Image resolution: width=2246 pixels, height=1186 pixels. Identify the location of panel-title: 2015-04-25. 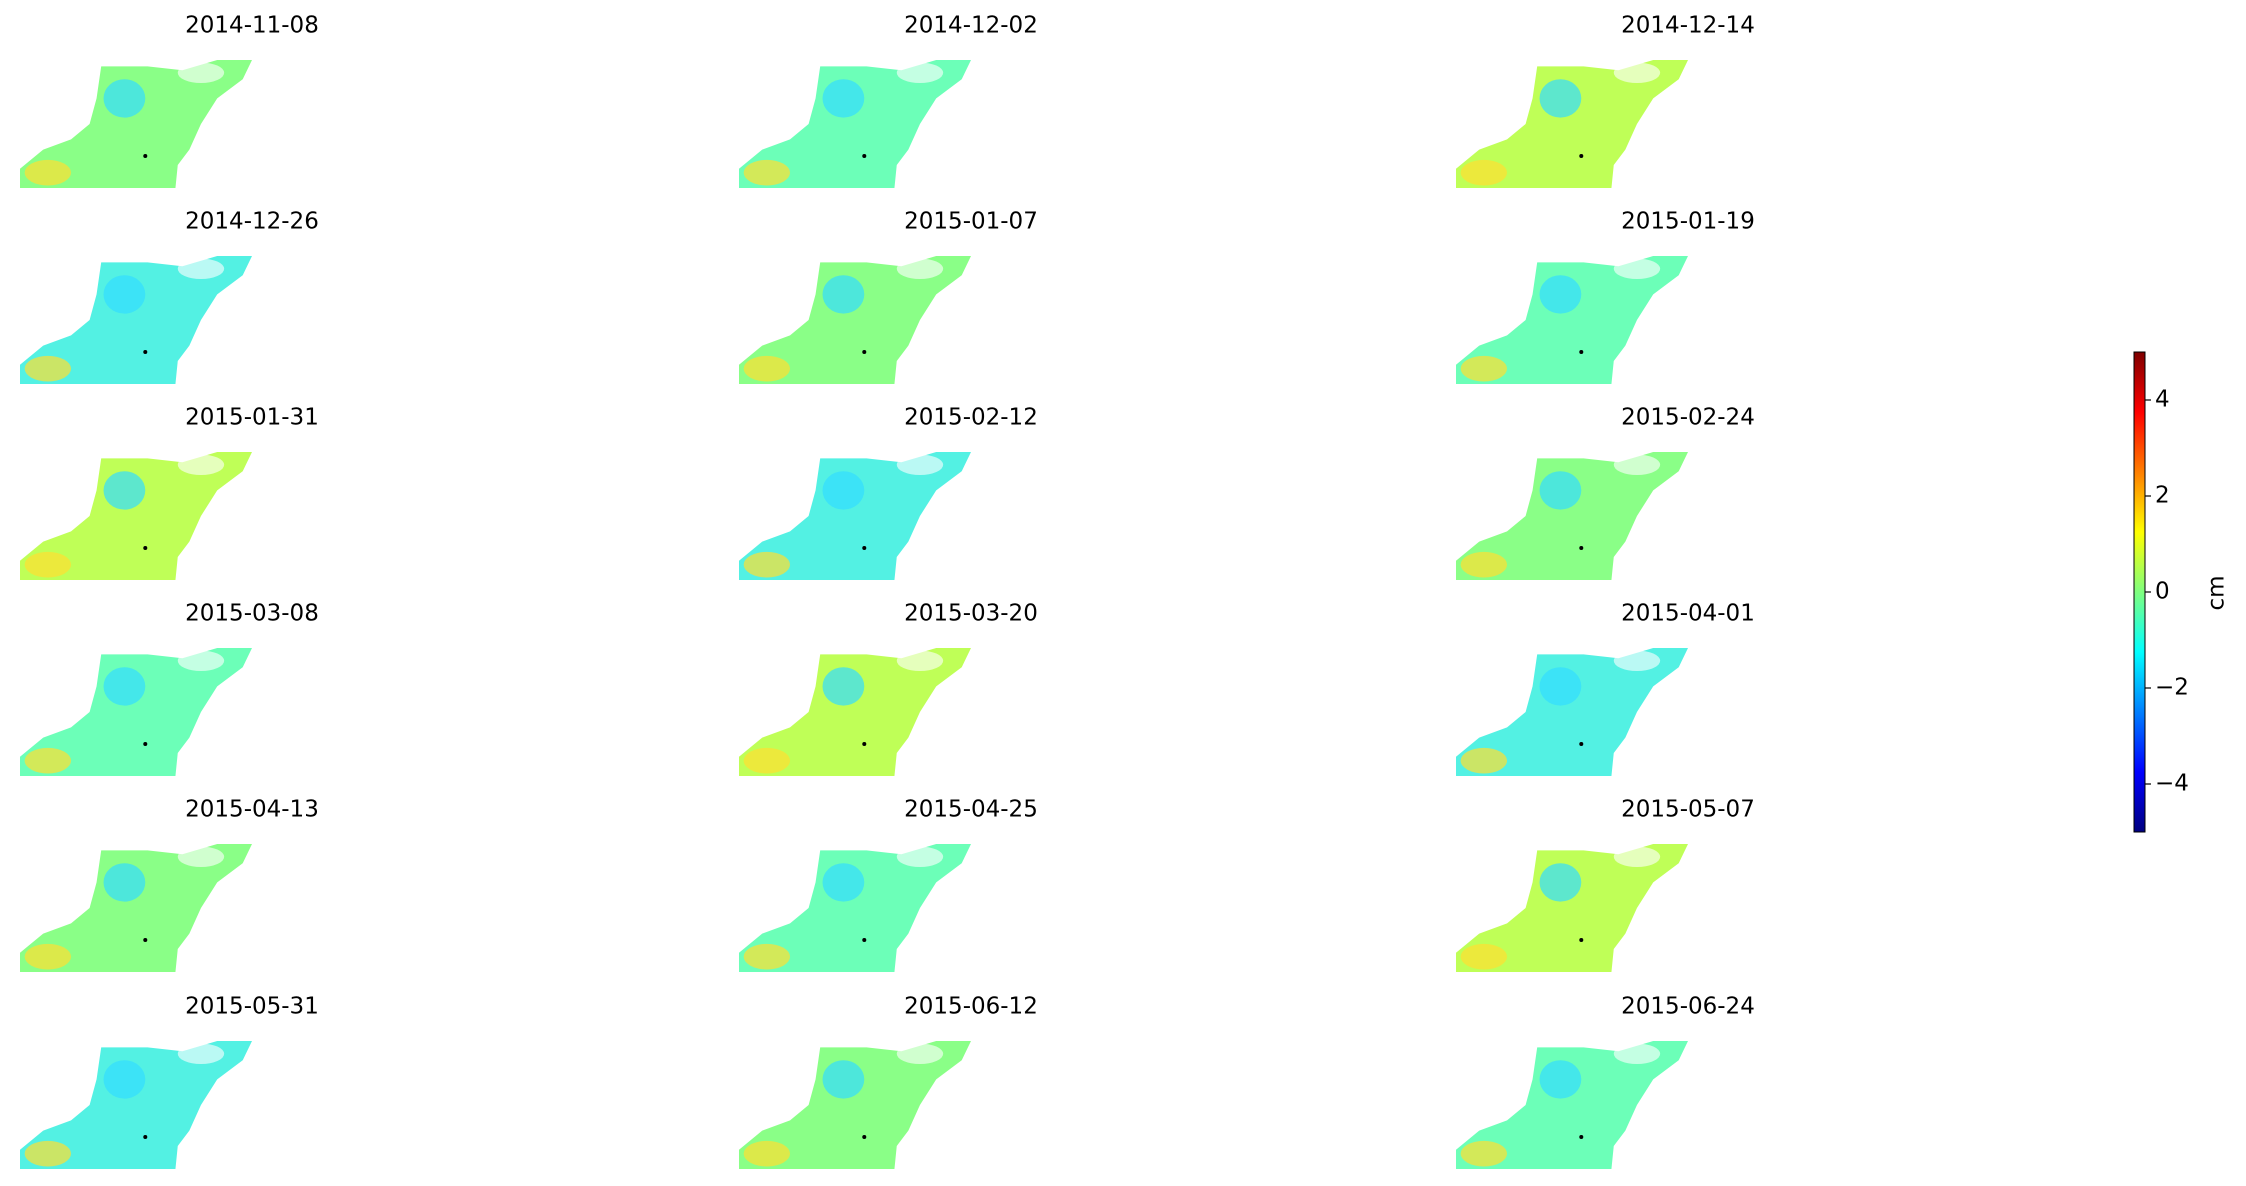
(971, 810).